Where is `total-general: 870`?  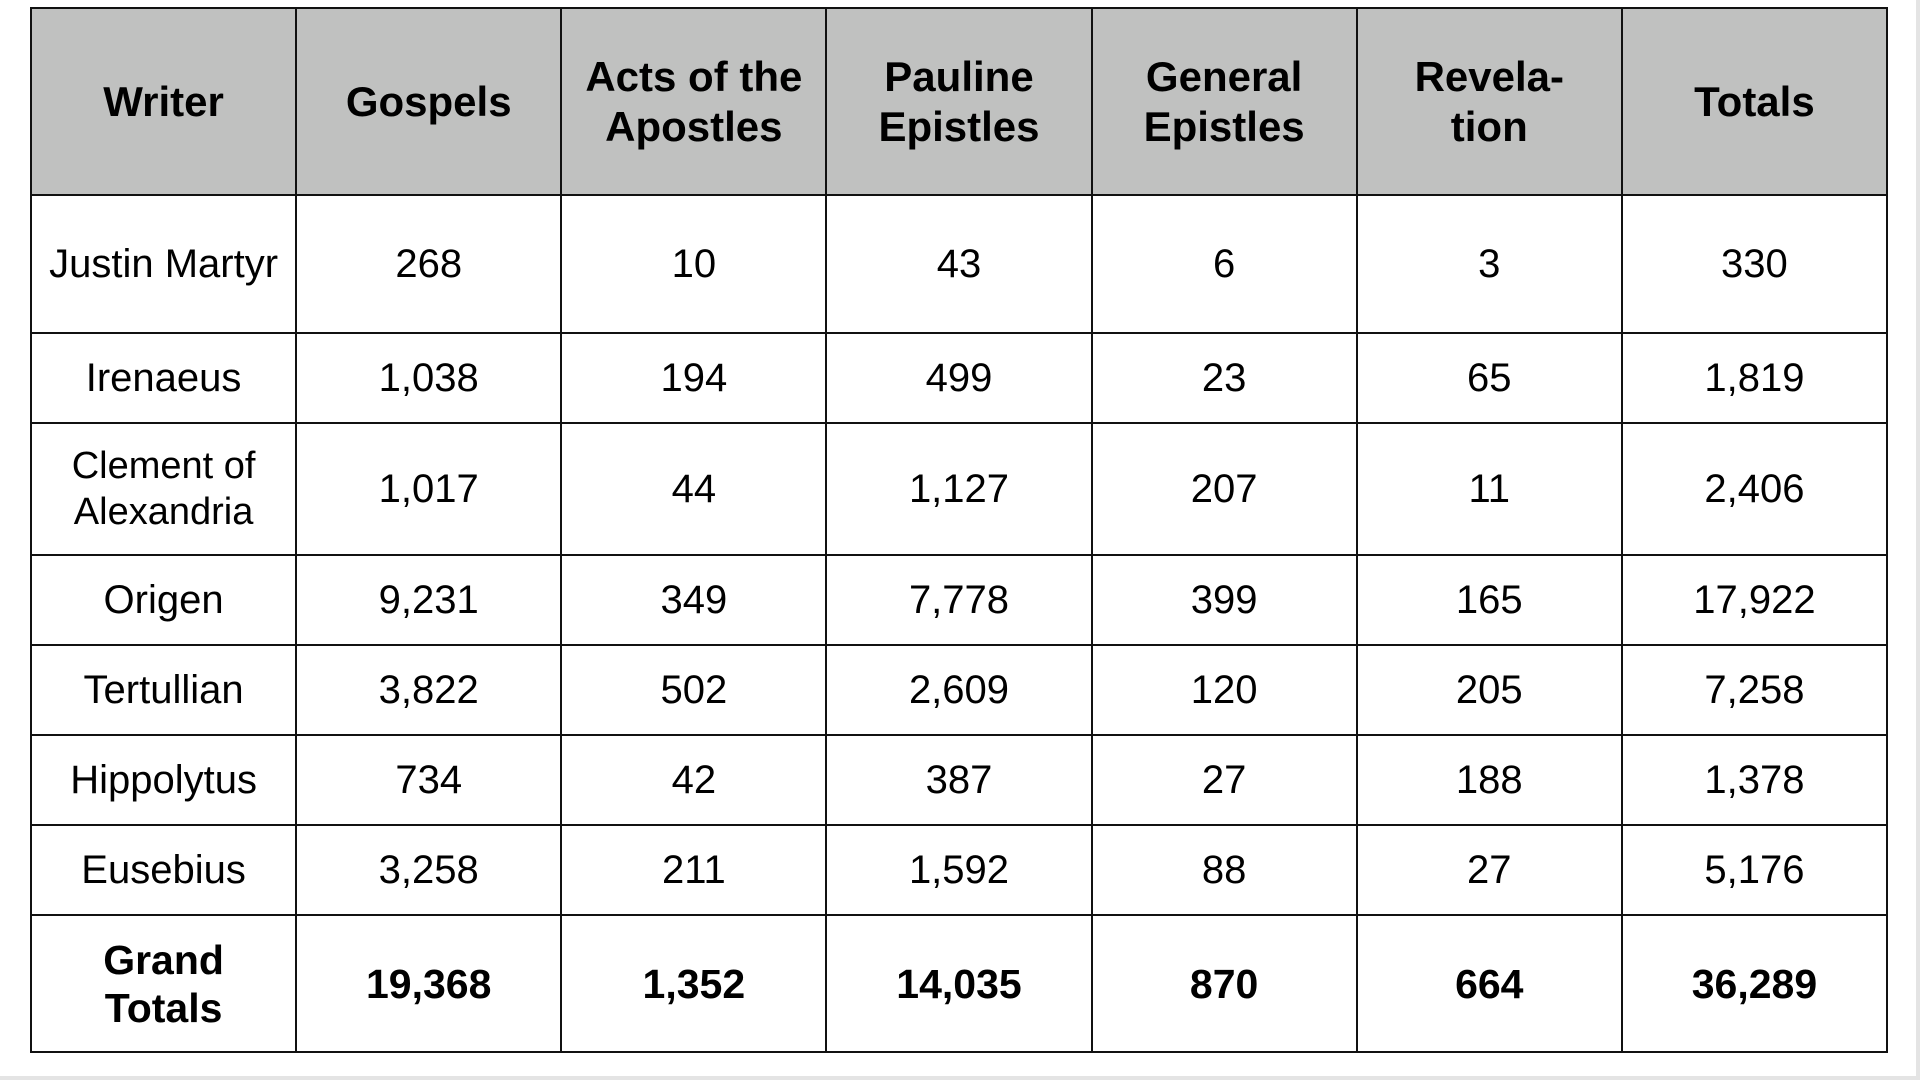 total-general: 870 is located at coordinates (1224, 983).